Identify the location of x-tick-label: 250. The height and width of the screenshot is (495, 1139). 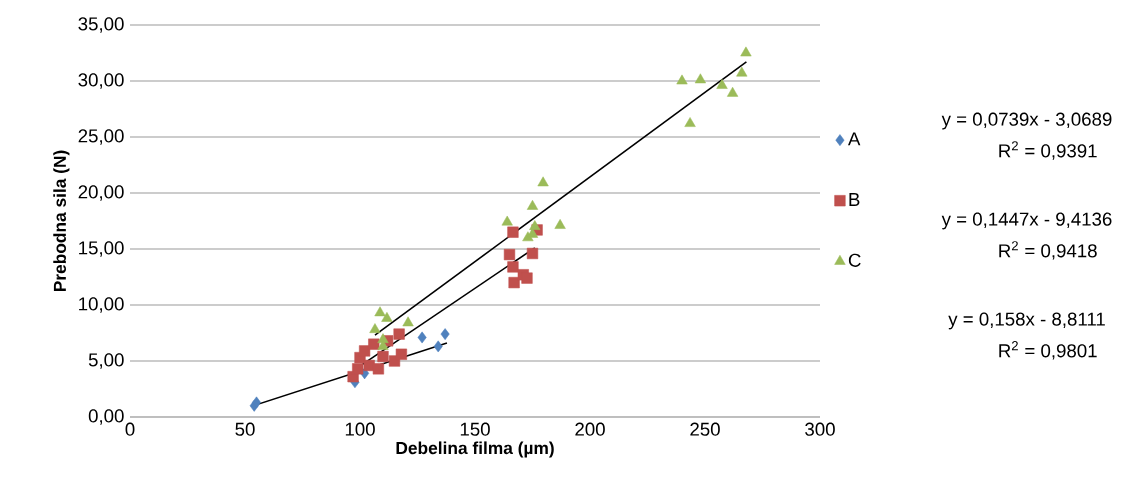
(705, 429).